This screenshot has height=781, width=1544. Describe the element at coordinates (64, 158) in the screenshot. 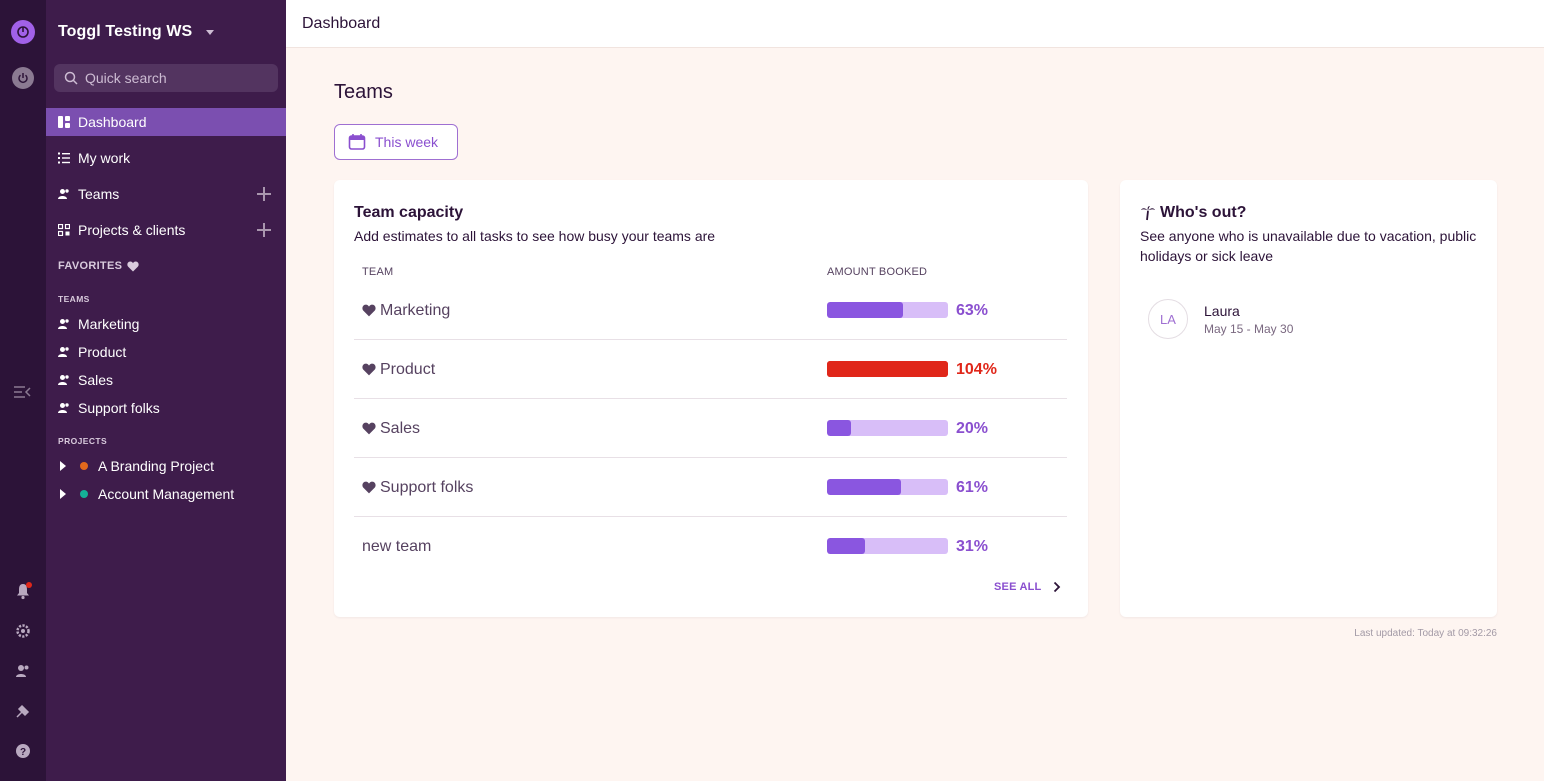

I see `list-icon` at that location.